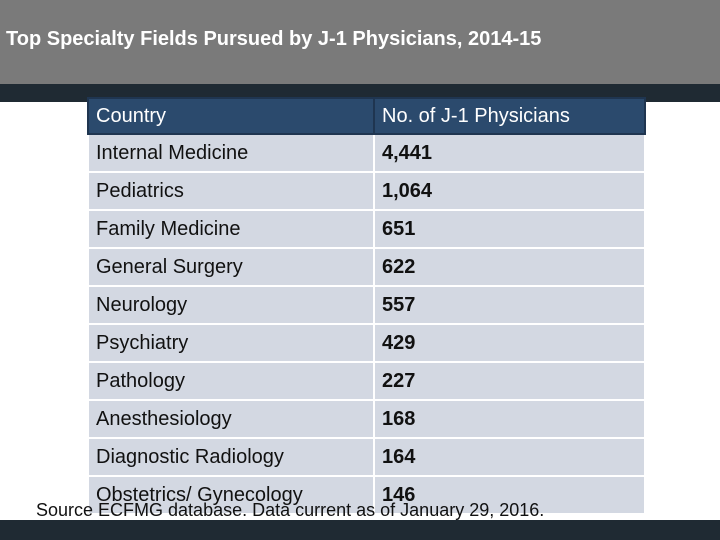 The height and width of the screenshot is (540, 720). I want to click on table-row: Obstetrics/ Gynecology 146, so click(366, 495).